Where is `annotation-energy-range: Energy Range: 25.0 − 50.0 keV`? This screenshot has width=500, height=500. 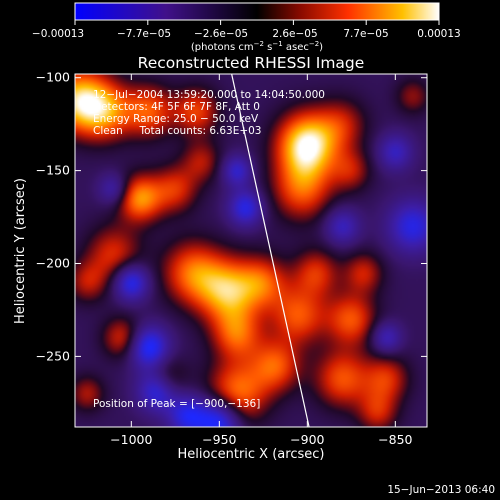
annotation-energy-range: Energy Range: 25.0 − 50.0 keV is located at coordinates (176, 119).